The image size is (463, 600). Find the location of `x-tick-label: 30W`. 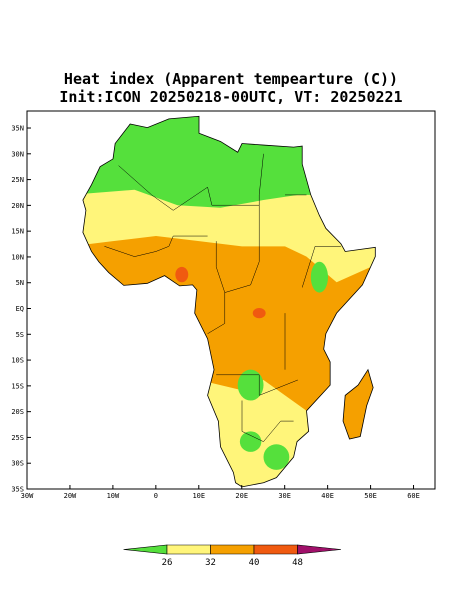

x-tick-label: 30W is located at coordinates (27, 496).